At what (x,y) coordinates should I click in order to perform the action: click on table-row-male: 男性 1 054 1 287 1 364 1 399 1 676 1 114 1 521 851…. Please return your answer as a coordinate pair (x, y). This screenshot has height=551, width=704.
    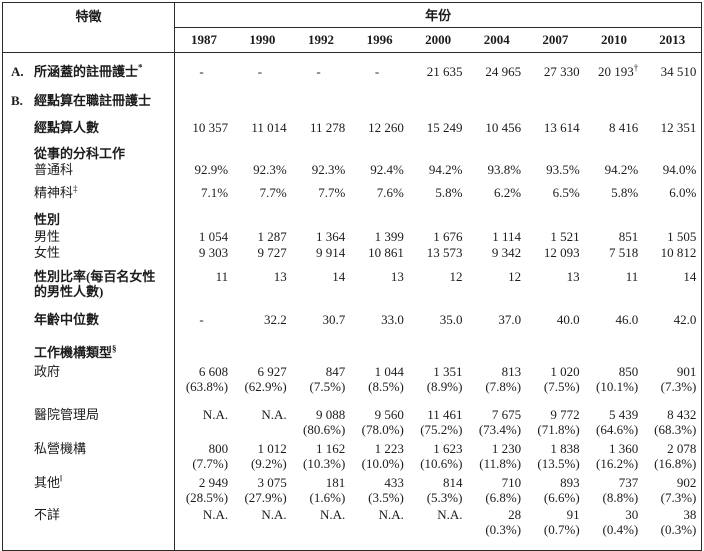
    Looking at the image, I should click on (352, 235).